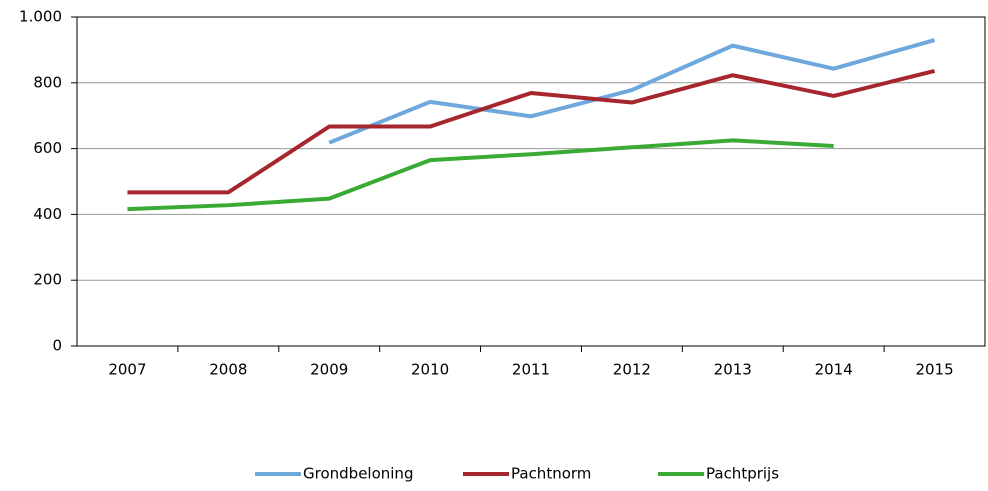 The height and width of the screenshot is (491, 988). What do you see at coordinates (329, 370) in the screenshot?
I see `x-tick-label: 2009` at bounding box center [329, 370].